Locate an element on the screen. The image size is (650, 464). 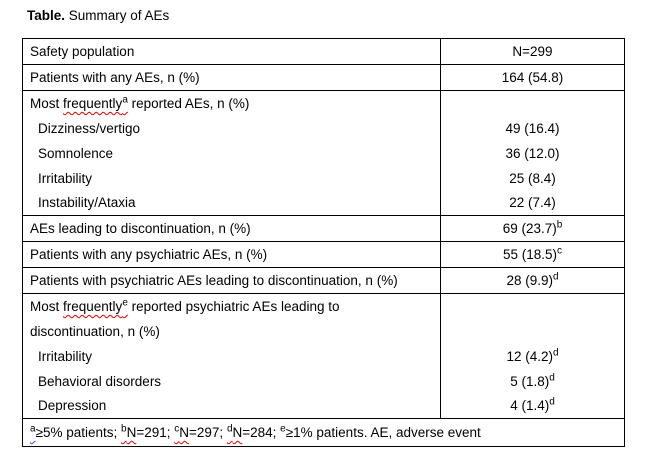
spellcheck-word: dN is located at coordinates (234, 431).